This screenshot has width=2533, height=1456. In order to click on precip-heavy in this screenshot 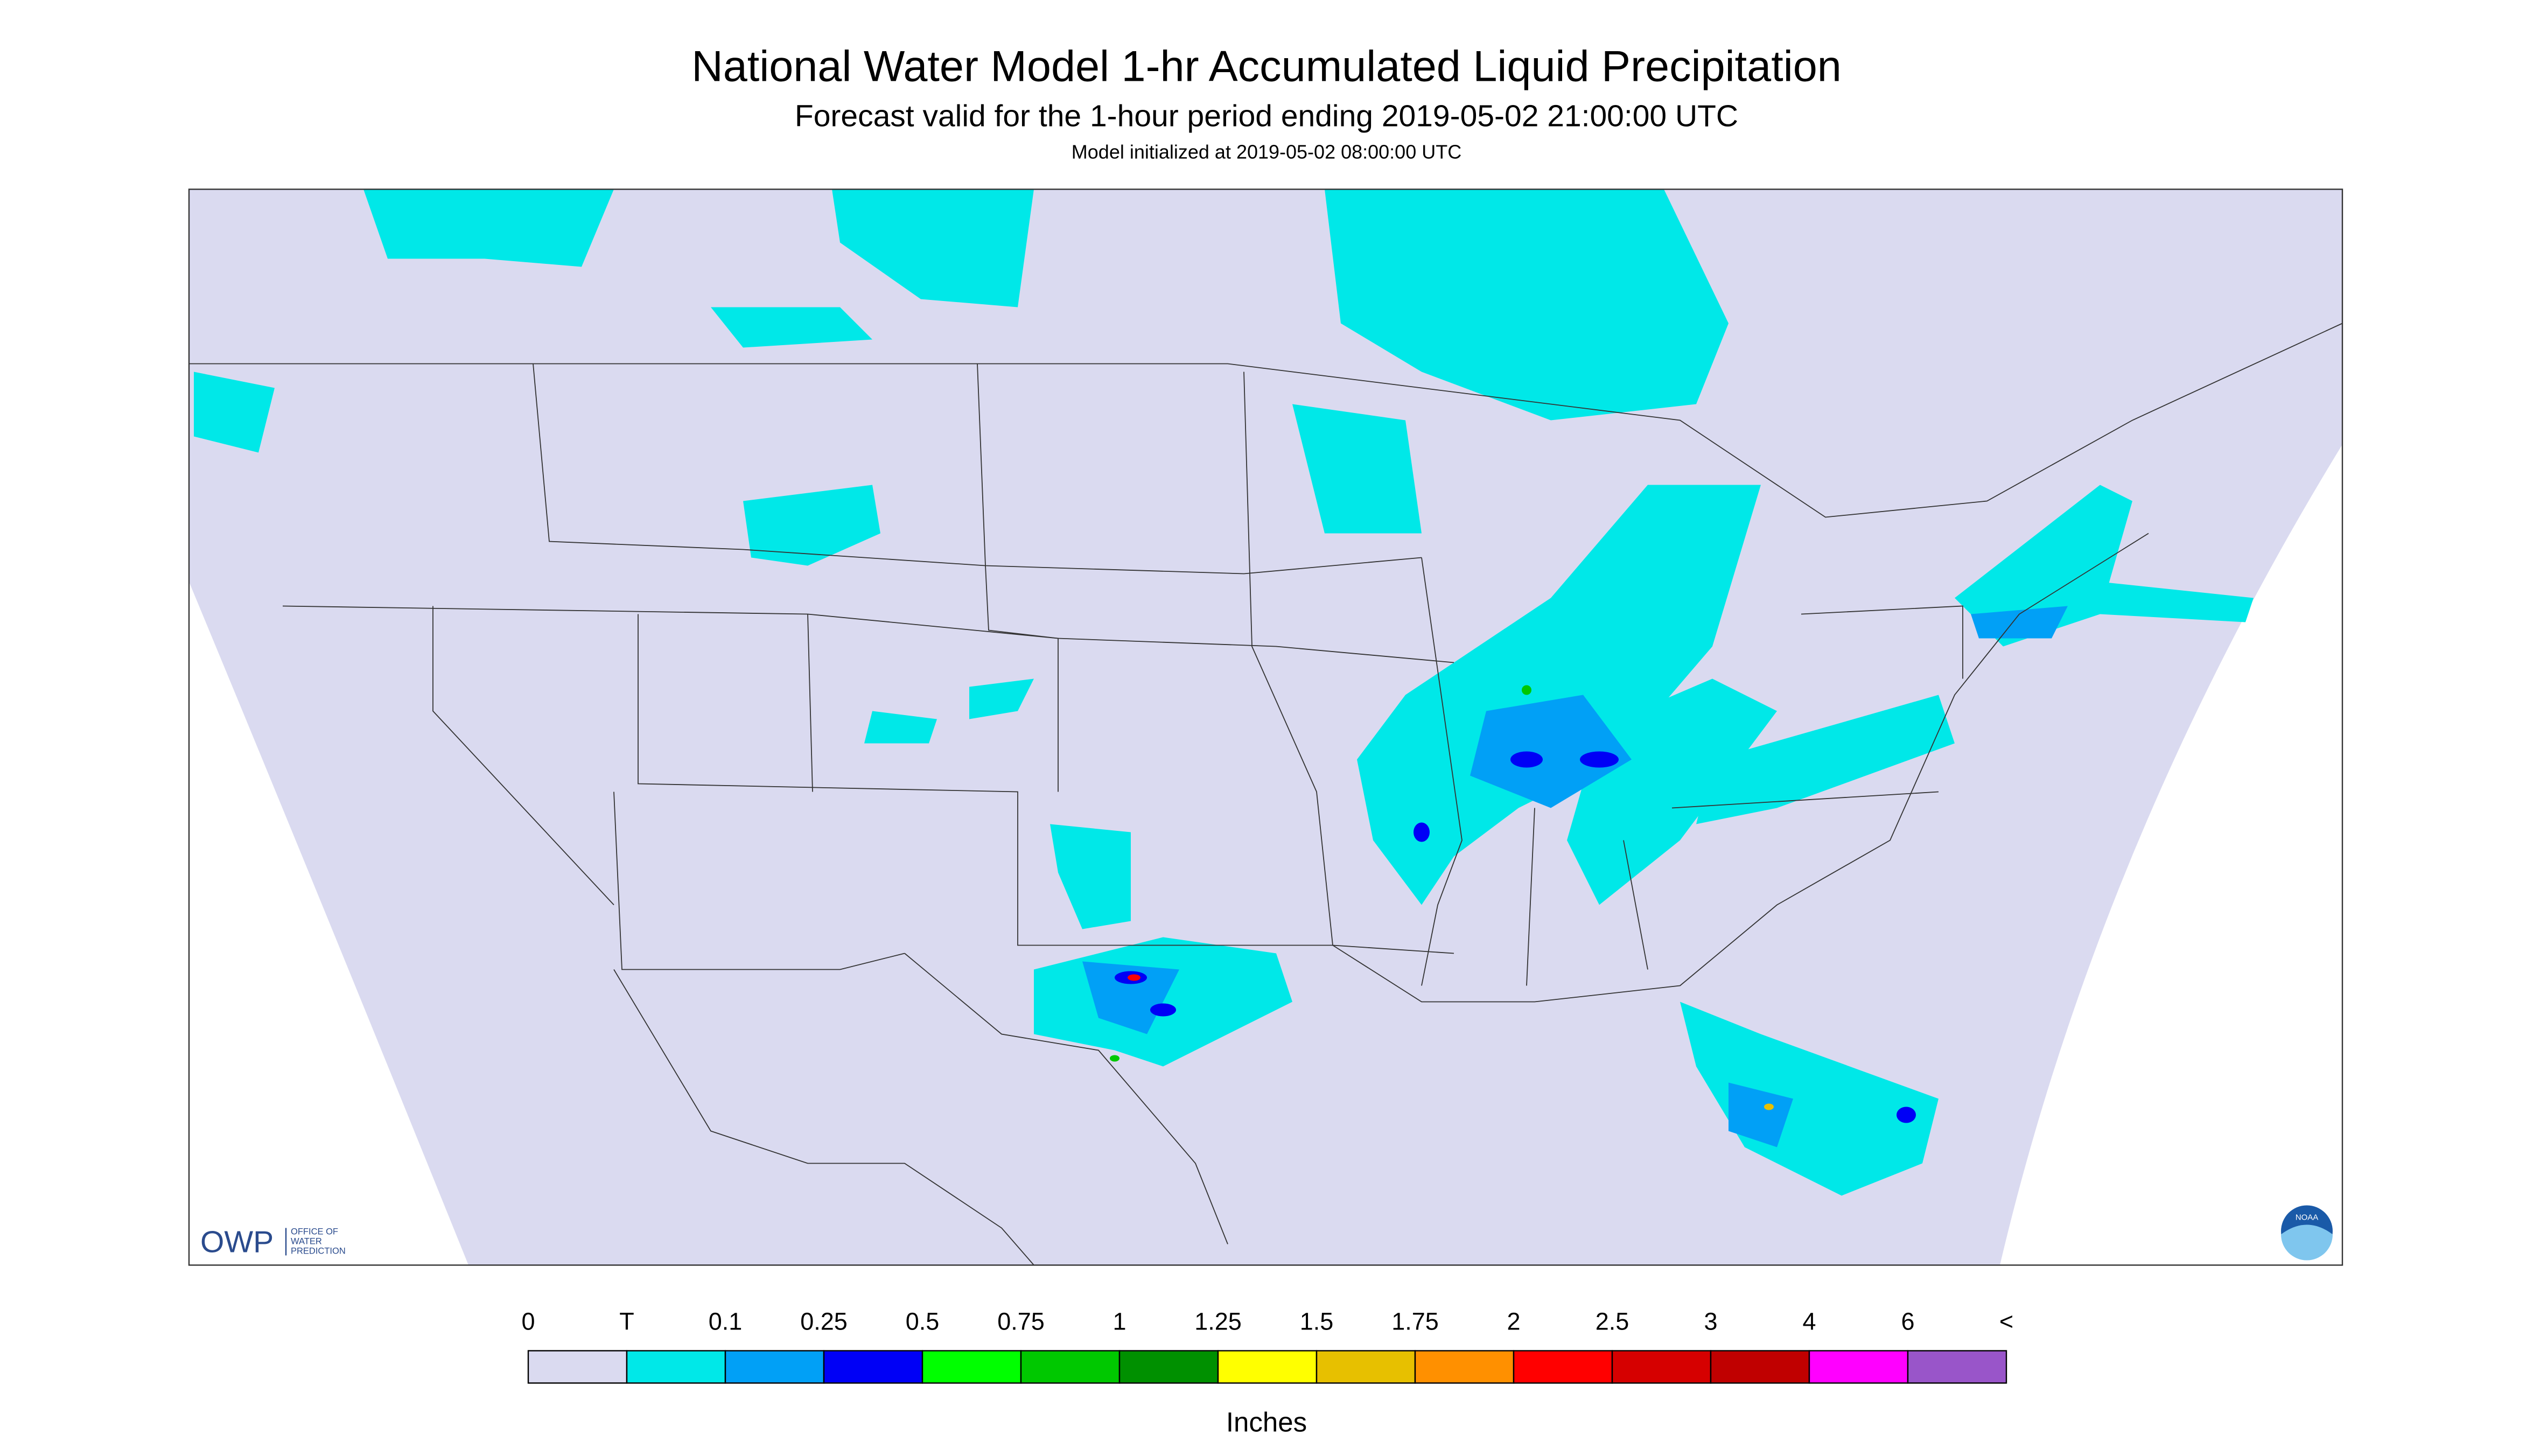, I will do `click(1516, 937)`.